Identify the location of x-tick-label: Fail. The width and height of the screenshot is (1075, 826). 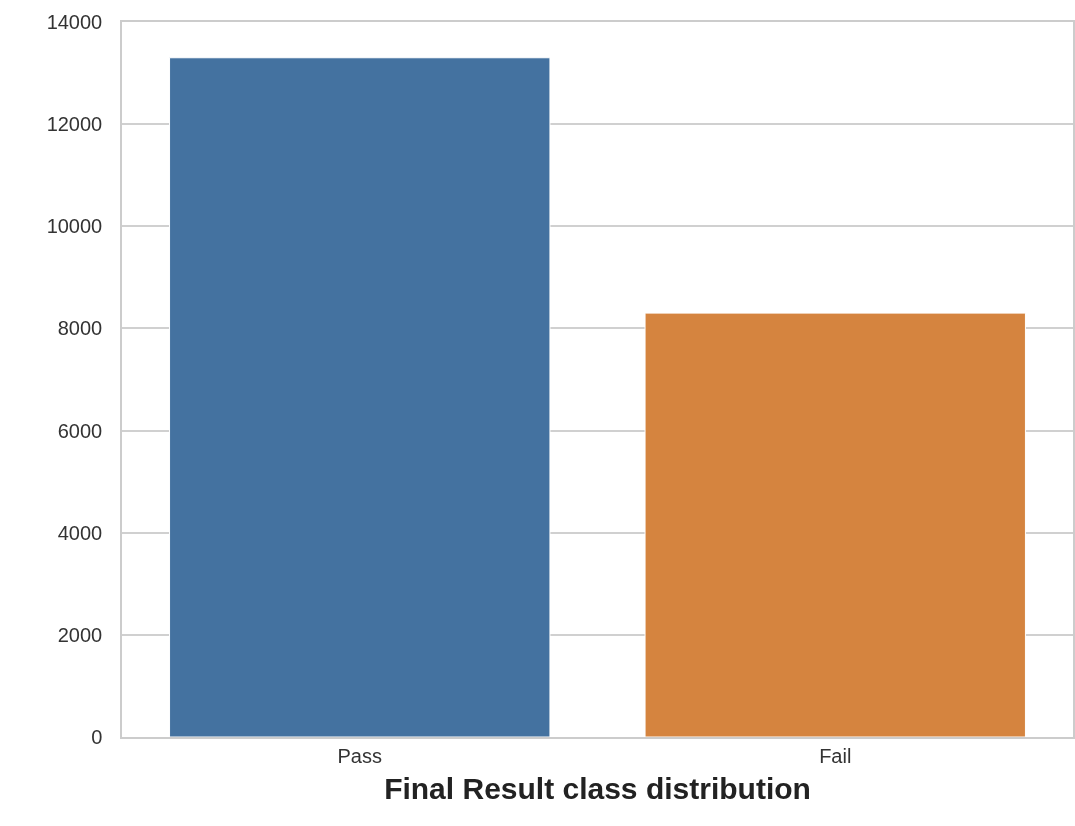
(835, 755).